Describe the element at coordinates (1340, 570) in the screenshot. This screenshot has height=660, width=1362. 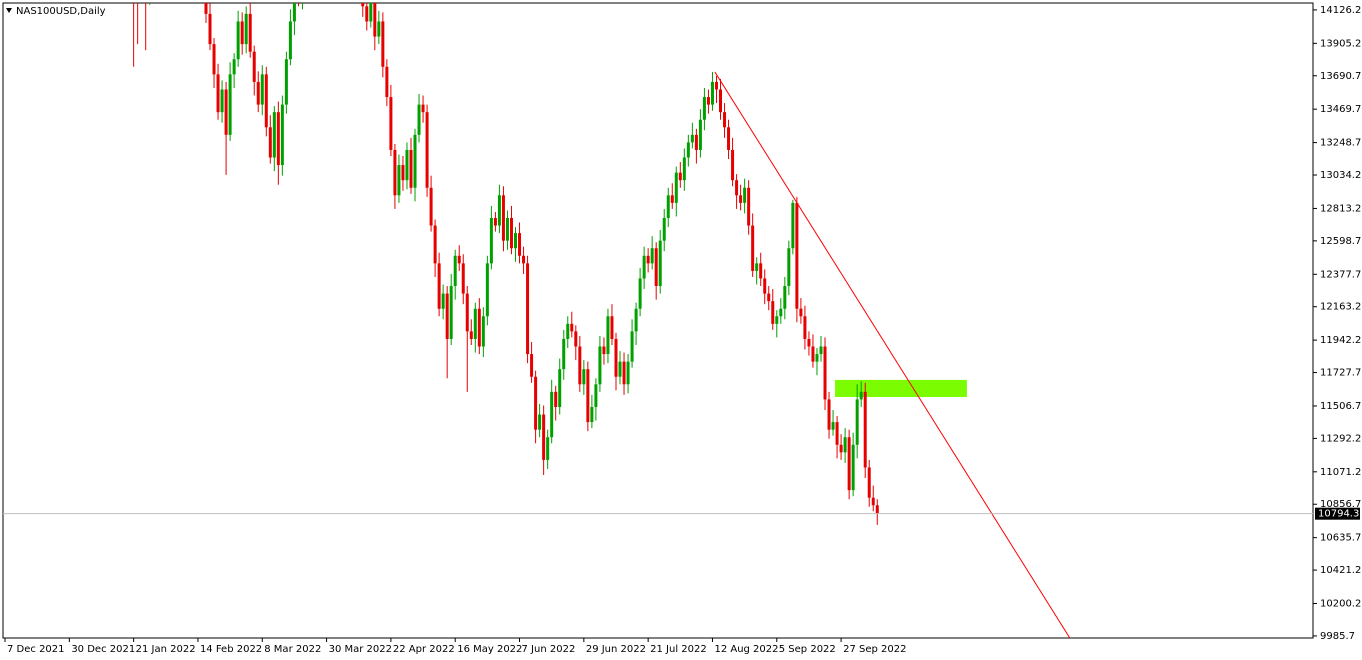
I see `y-tick-label: 10421.2` at that location.